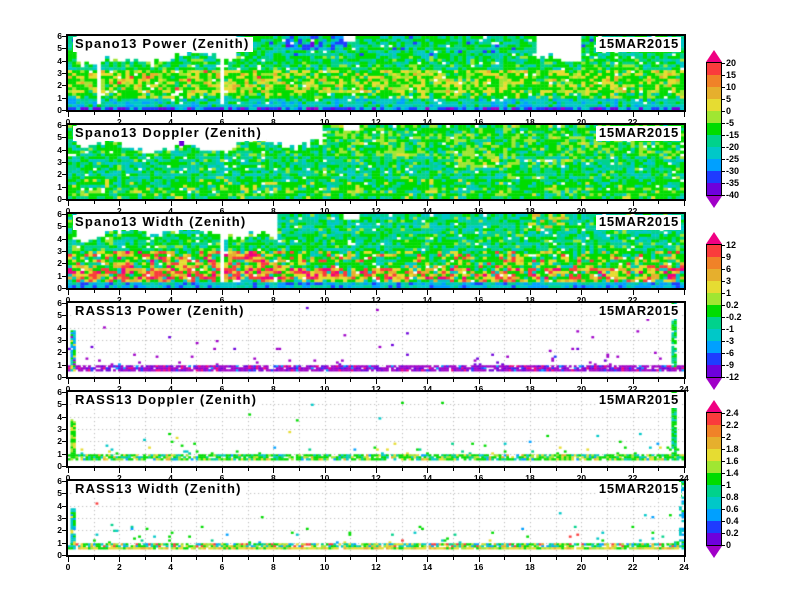  Describe the element at coordinates (733, 183) in the screenshot. I see `colorbar-tick-label: -35` at that location.